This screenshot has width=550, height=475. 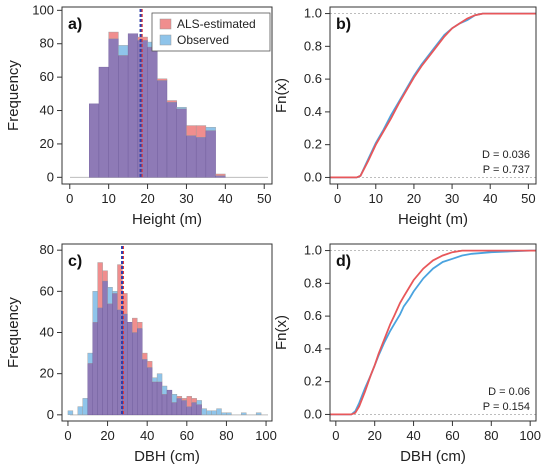 I want to click on panel-label: c), so click(x=75, y=261).